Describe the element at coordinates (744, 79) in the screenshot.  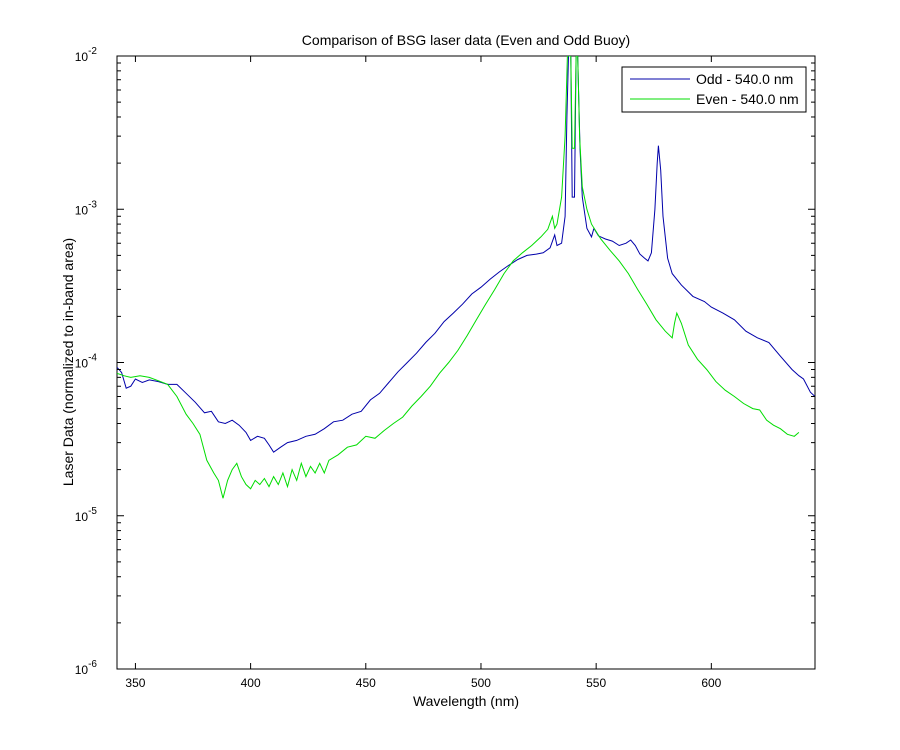
I see `legend-label: Odd - 540.0 nm` at that location.